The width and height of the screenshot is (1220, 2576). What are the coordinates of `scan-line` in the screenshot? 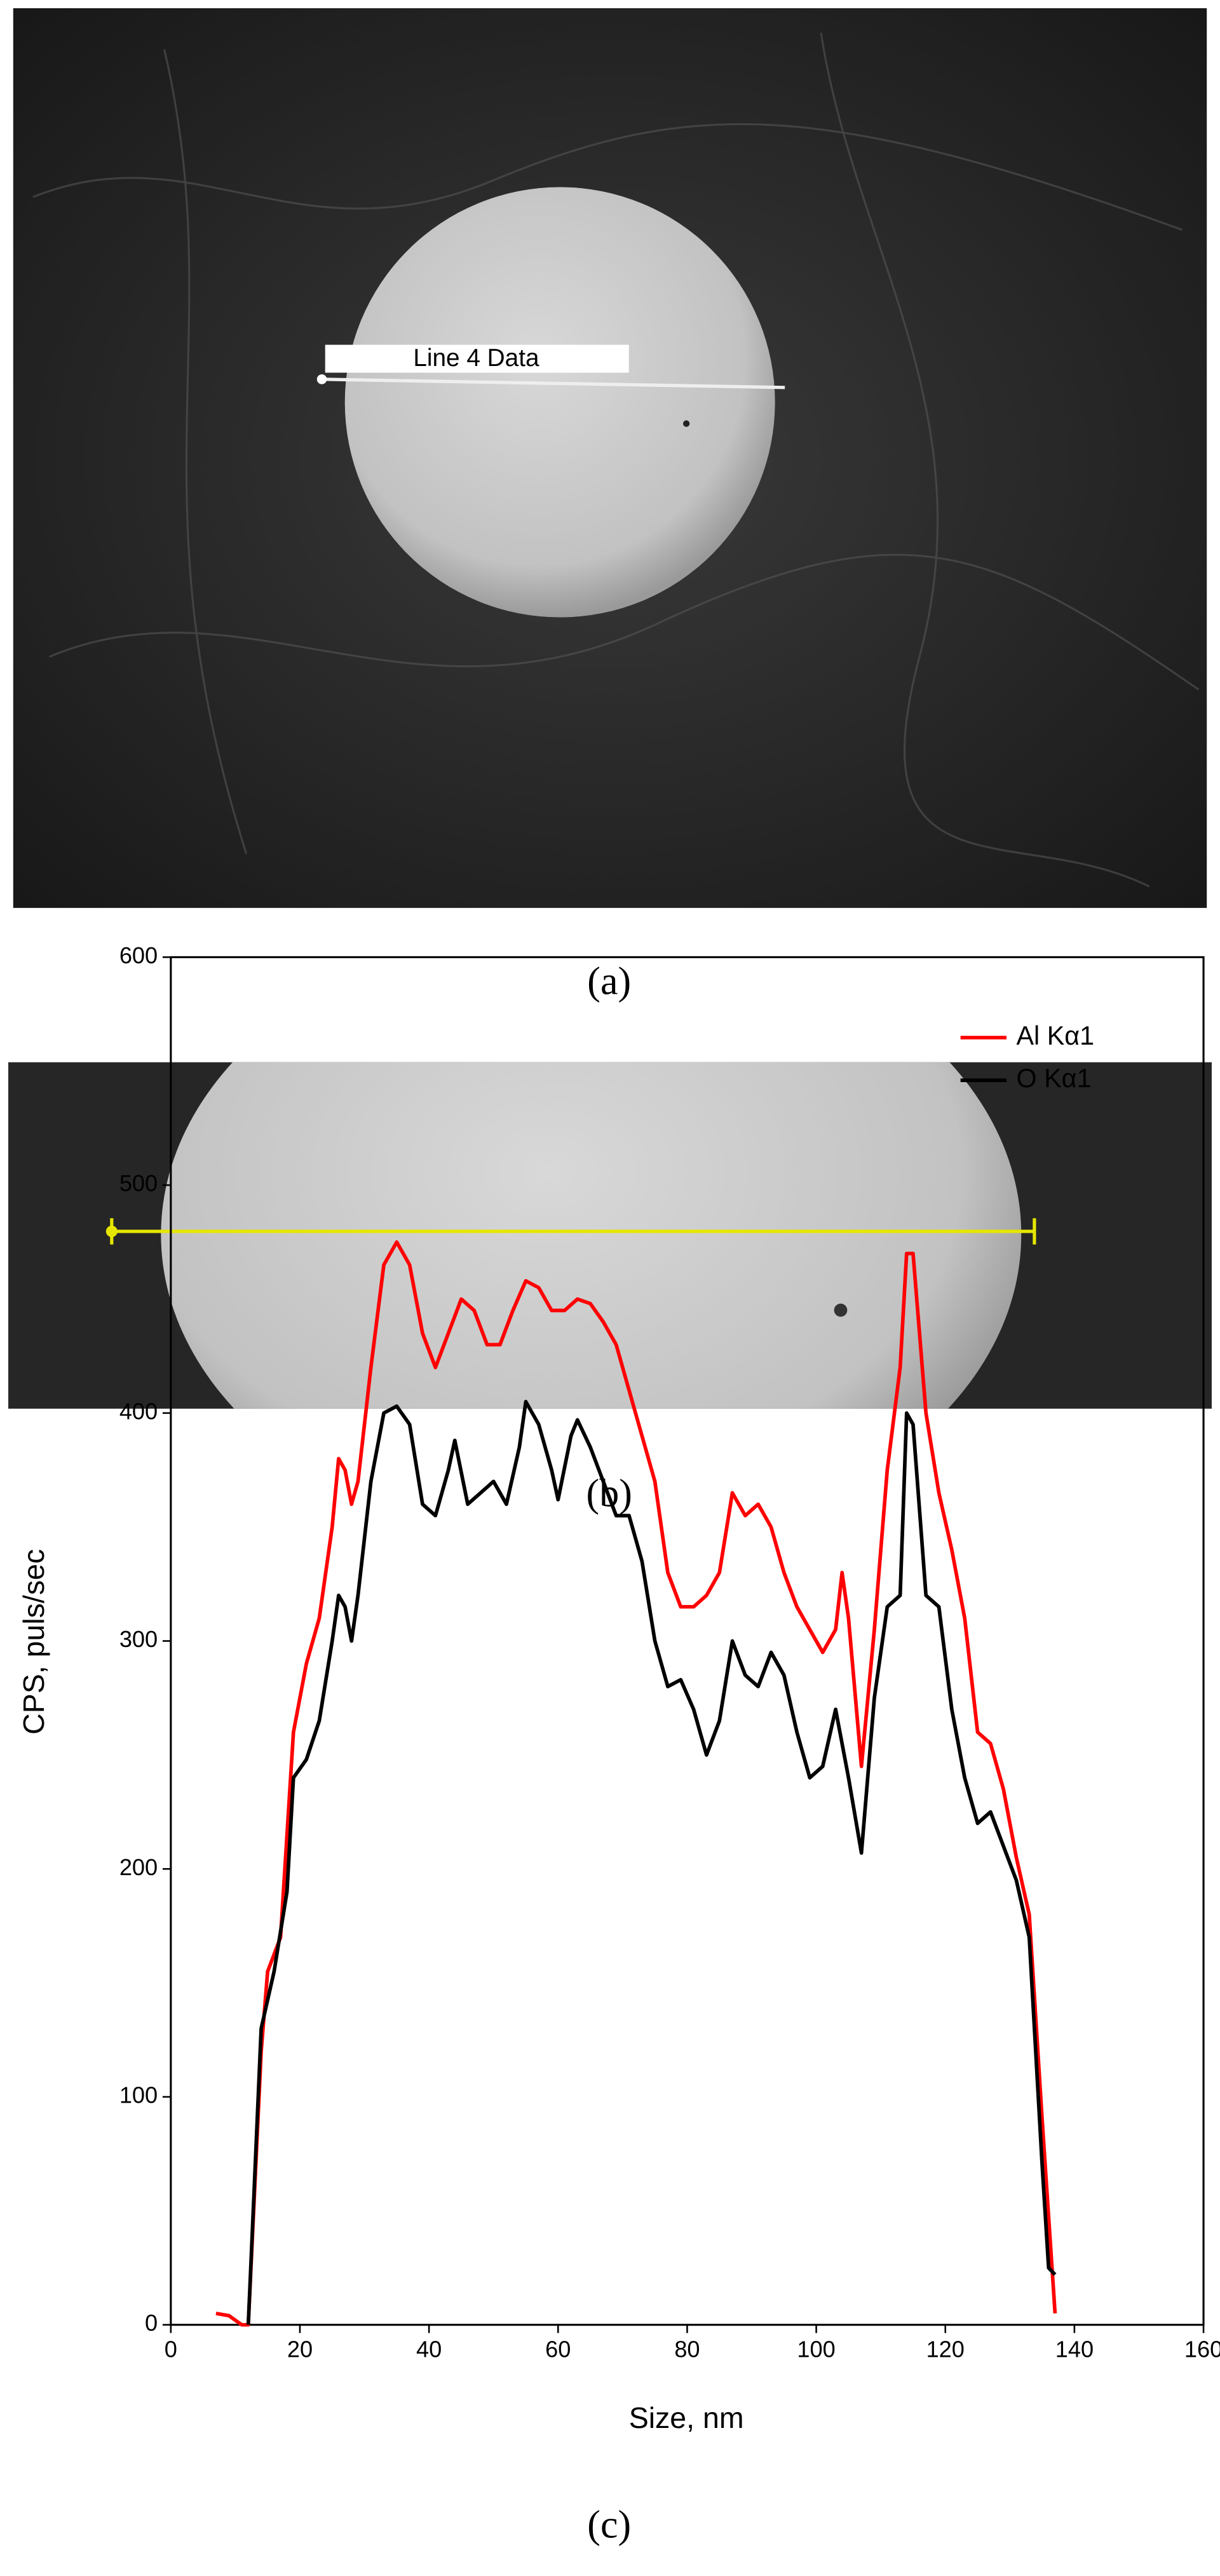 It's located at (553, 383).